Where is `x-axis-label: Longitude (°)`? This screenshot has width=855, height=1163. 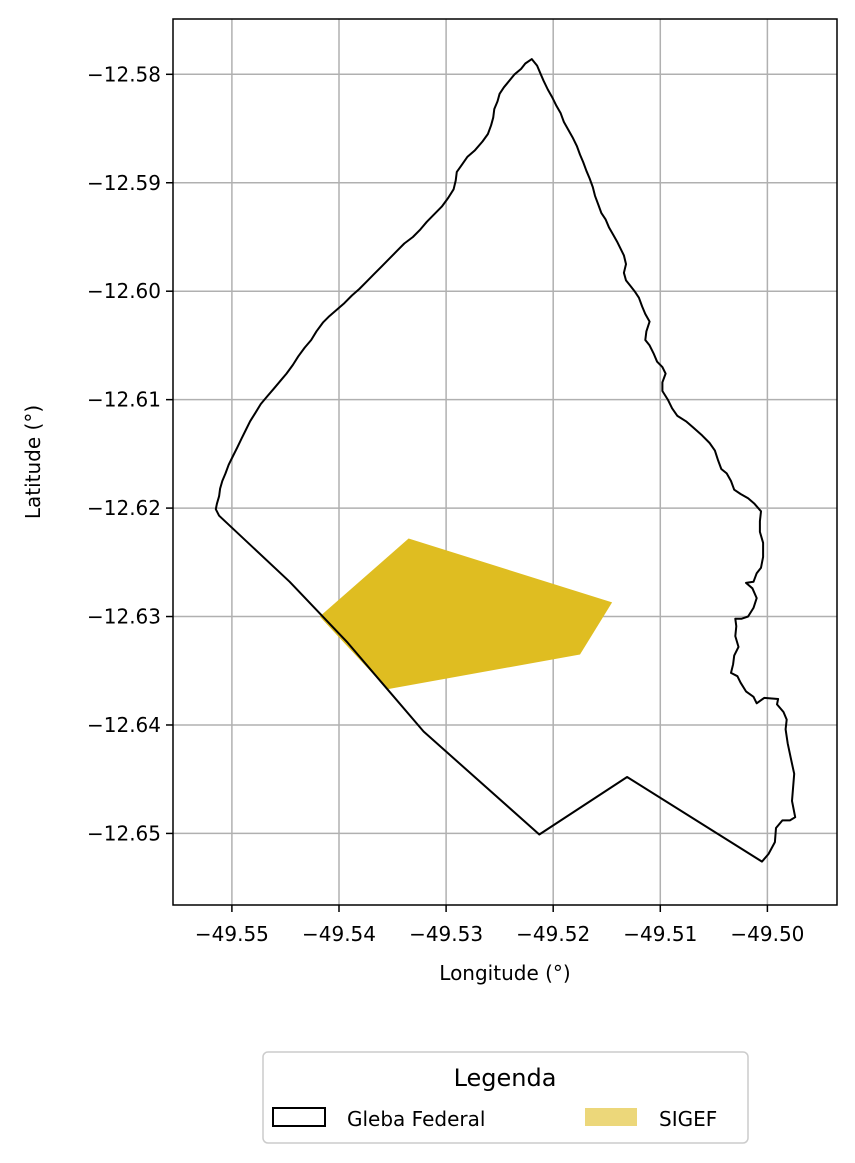 x-axis-label: Longitude (°) is located at coordinates (504, 973).